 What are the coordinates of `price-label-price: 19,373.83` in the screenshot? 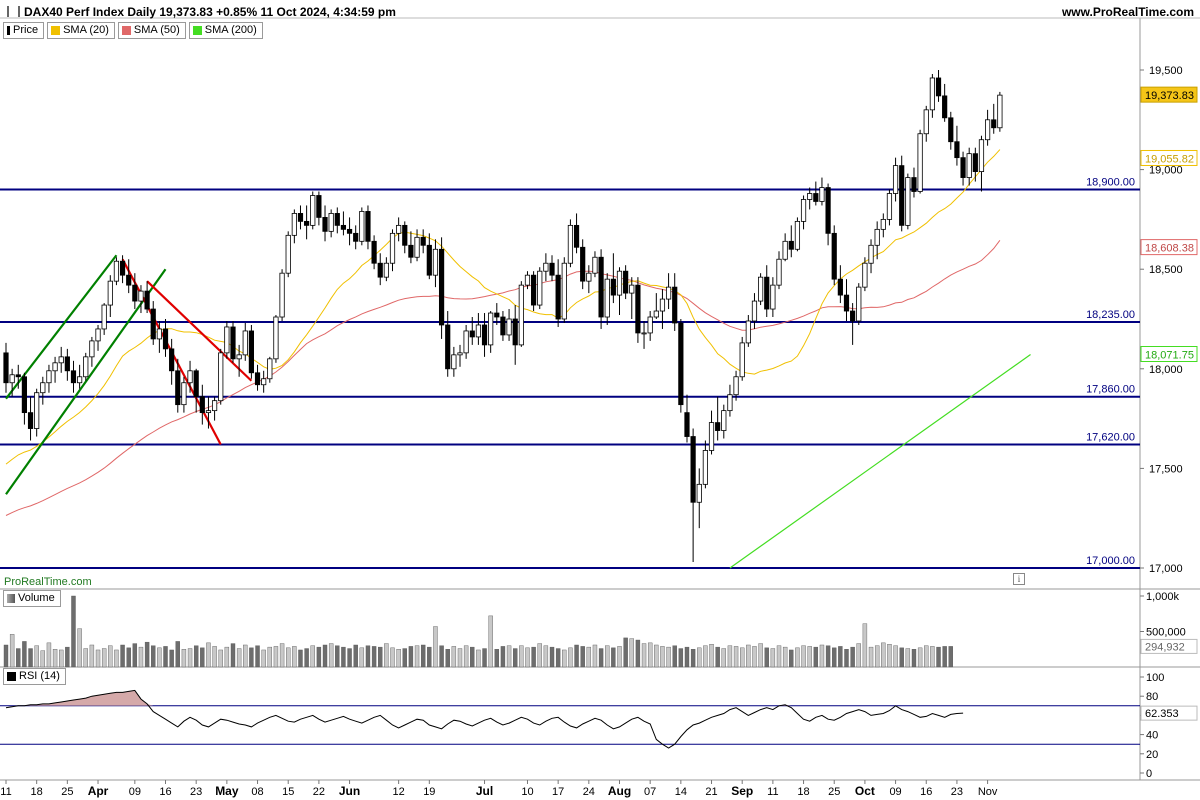 It's located at (1169, 96).